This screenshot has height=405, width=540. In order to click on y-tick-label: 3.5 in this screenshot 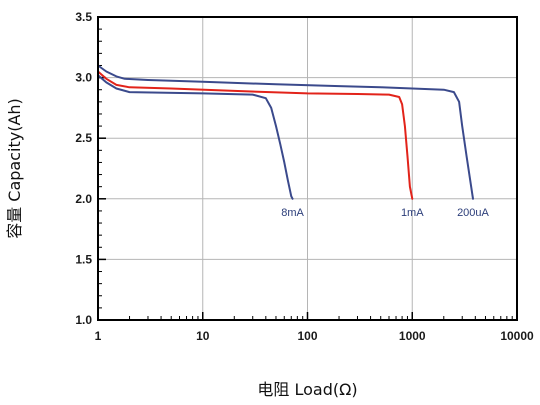, I will do `click(83, 17)`.